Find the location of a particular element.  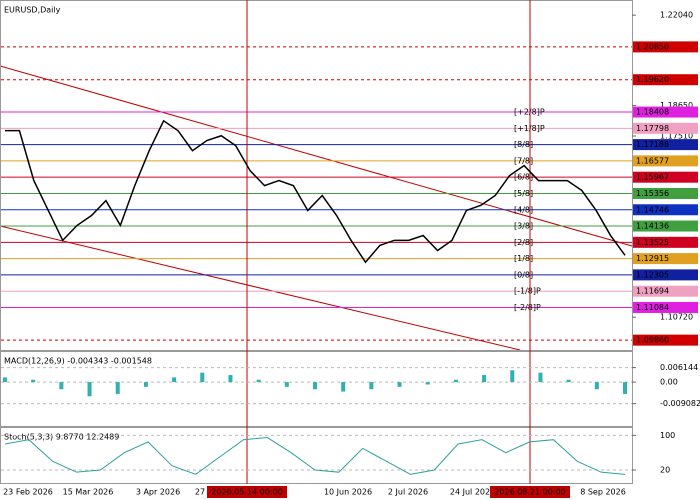

y-tick-label: -0.009082 is located at coordinates (680, 403).